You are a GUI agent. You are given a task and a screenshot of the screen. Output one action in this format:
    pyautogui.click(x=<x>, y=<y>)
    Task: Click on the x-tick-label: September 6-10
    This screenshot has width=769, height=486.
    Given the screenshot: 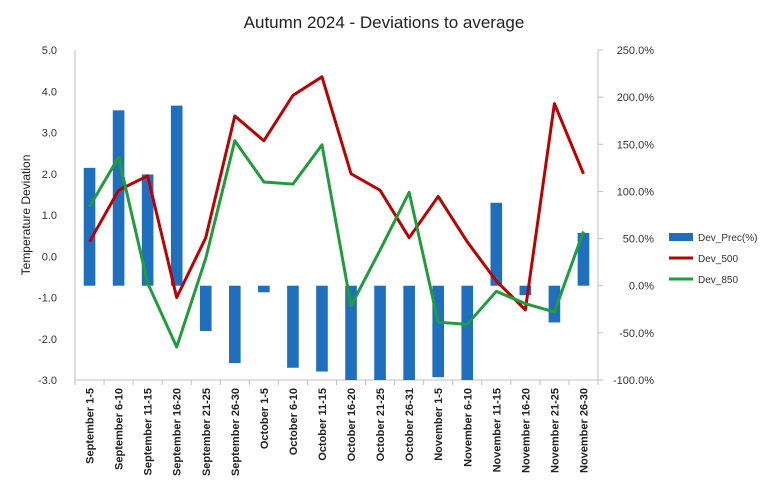 What is the action you would take?
    pyautogui.click(x=120, y=429)
    